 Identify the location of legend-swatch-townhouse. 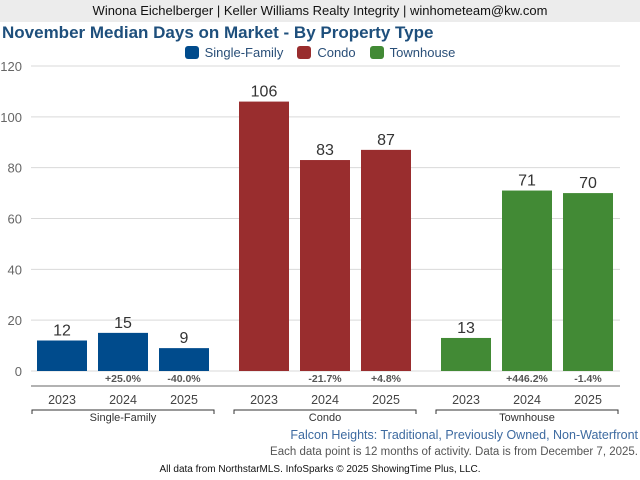
(376, 52).